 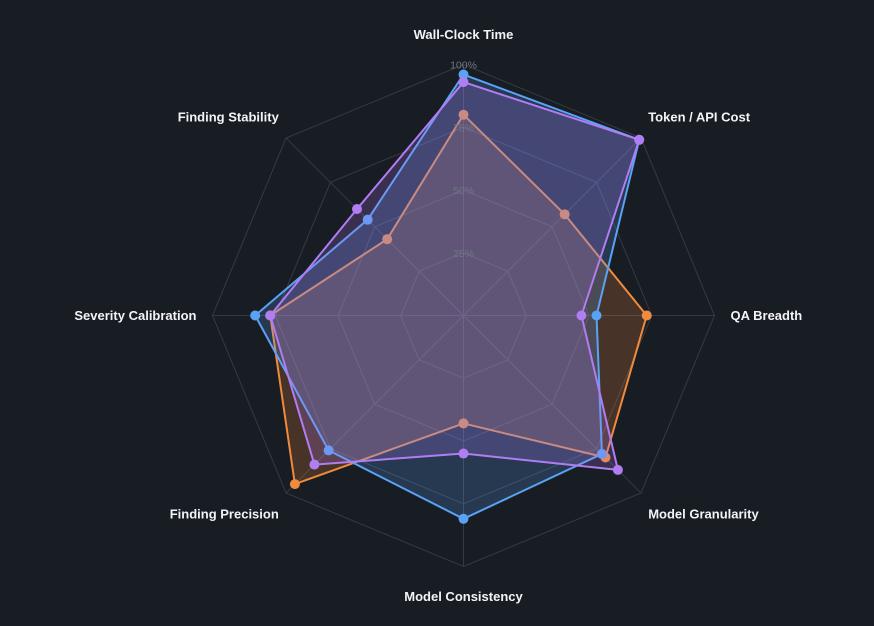 What do you see at coordinates (617, 469) in the screenshot?
I see `series-3-point-model-granularity` at bounding box center [617, 469].